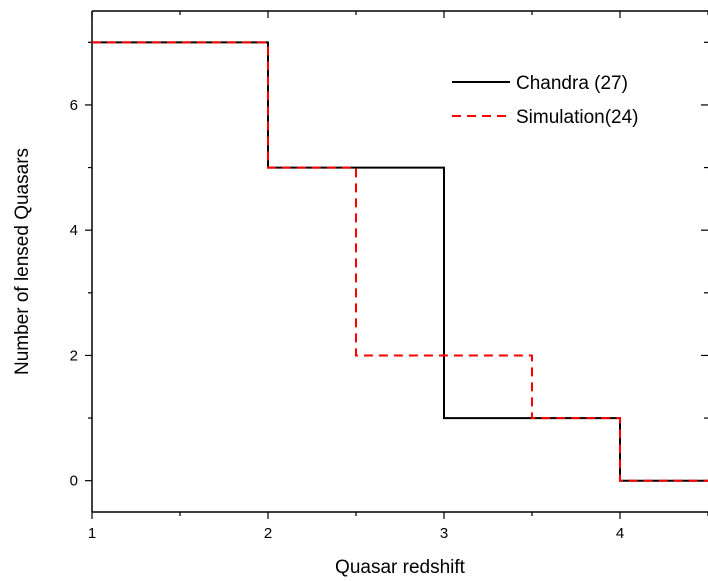 This screenshot has height=581, width=708. I want to click on x-tick-label: 4, so click(620, 533).